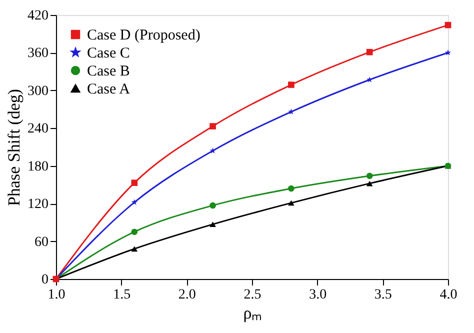 The height and width of the screenshot is (333, 474). I want to click on x-tick-label: 4.0, so click(449, 295).